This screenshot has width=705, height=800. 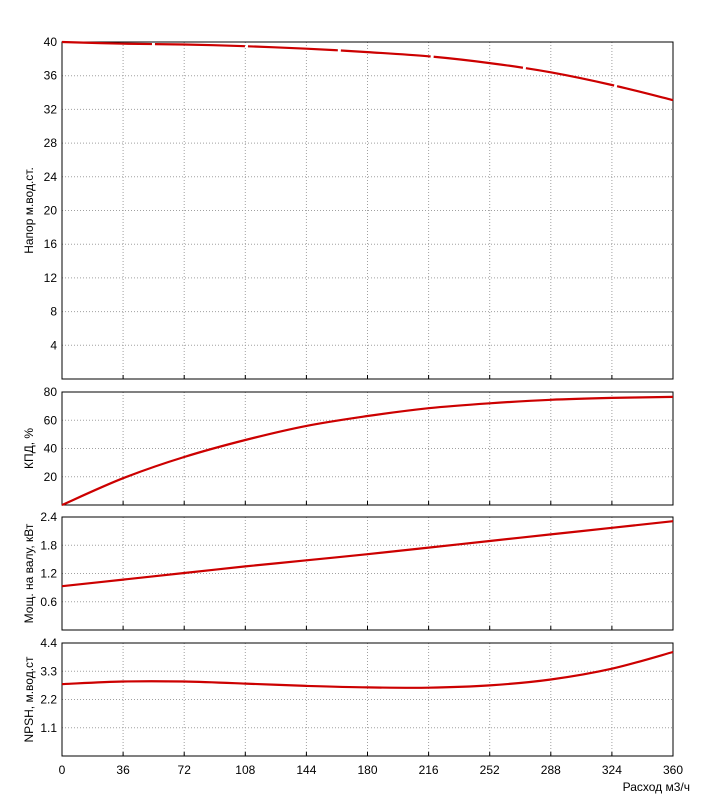 What do you see at coordinates (51, 392) in the screenshot?
I see `efficiency-ytick-label: 80` at bounding box center [51, 392].